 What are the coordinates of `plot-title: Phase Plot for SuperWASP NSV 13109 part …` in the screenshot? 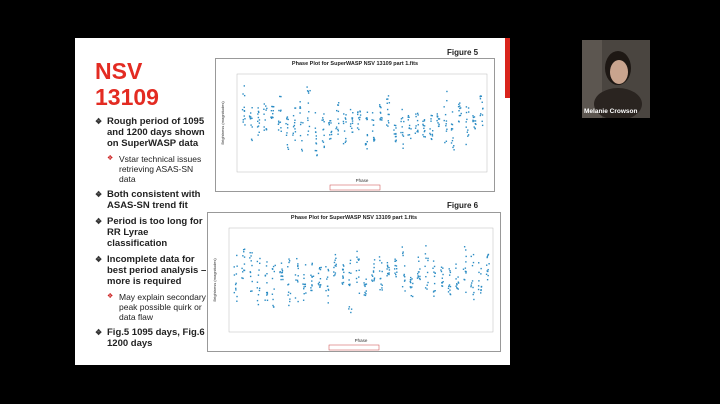 It's located at (355, 64).